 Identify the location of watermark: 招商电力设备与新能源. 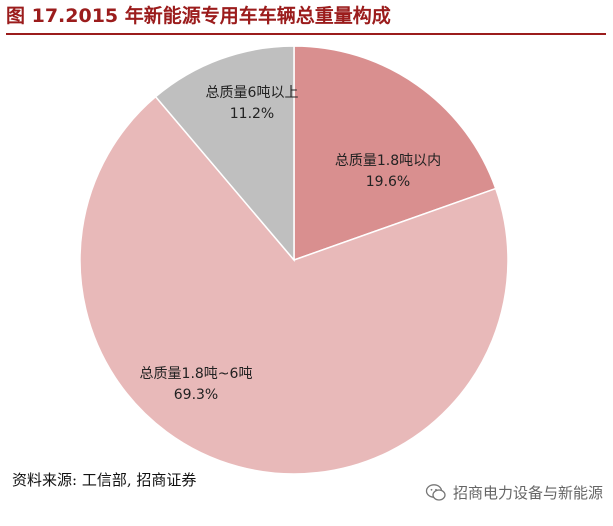
(514, 493).